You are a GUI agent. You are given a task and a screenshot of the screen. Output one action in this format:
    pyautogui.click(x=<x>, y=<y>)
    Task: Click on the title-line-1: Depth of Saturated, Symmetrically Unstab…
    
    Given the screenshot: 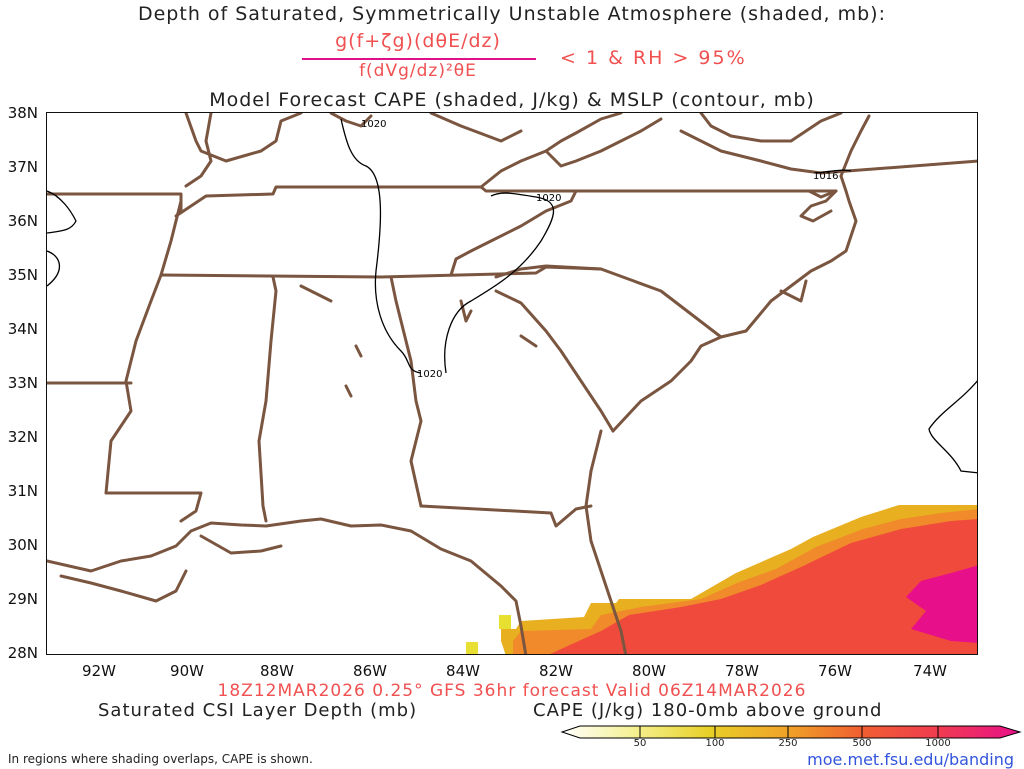 What is the action you would take?
    pyautogui.click(x=511, y=14)
    